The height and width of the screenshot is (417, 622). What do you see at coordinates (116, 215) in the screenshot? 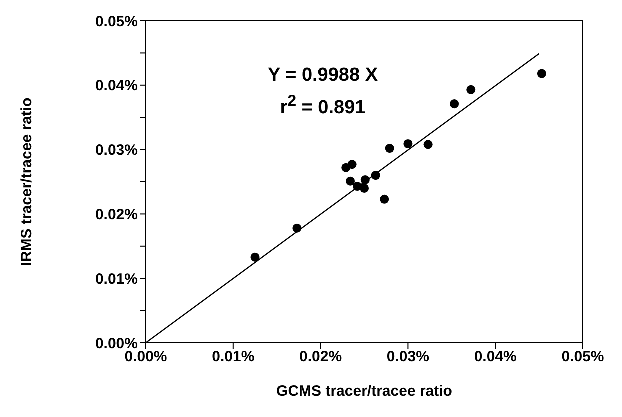
I see `y-tick-label: 0.02%` at bounding box center [116, 215].